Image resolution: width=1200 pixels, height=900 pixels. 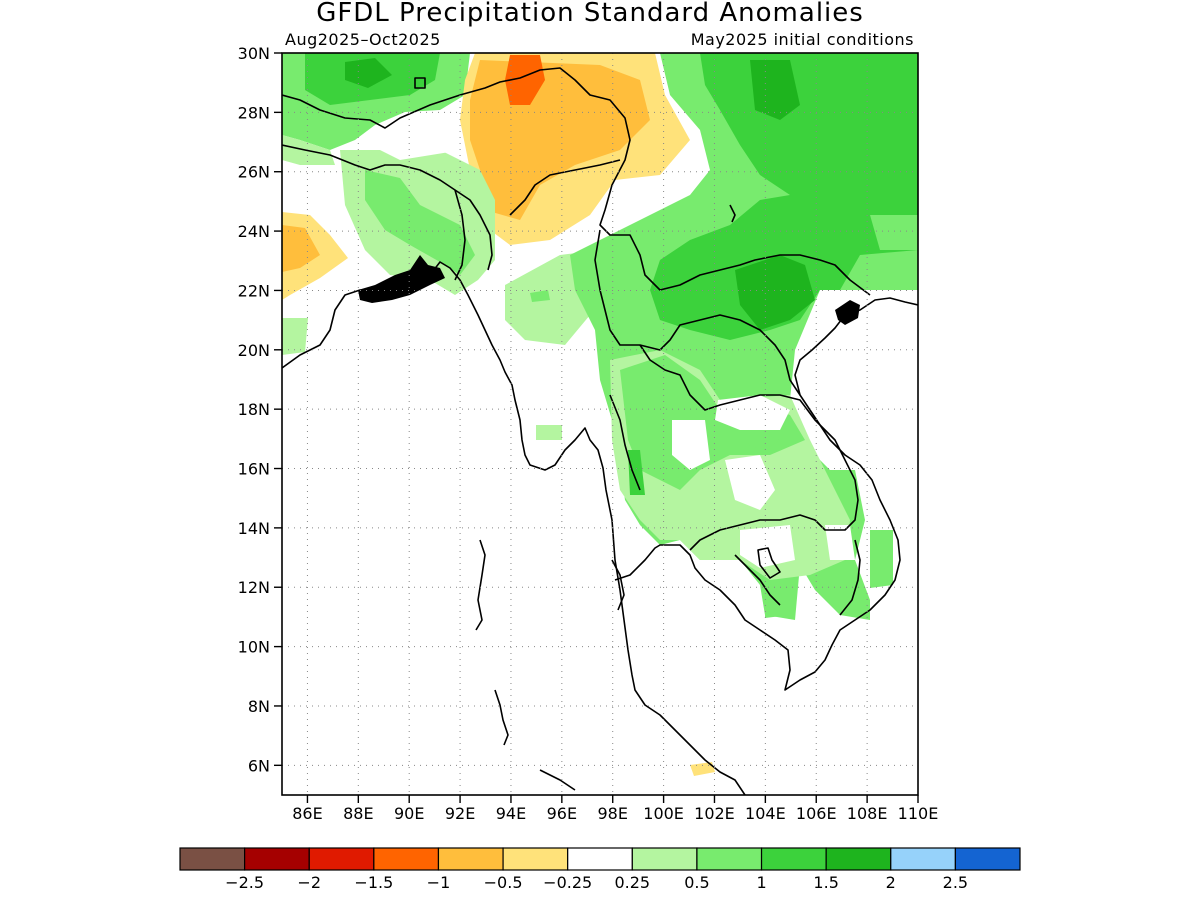 What do you see at coordinates (816, 813) in the screenshot?
I see `lon-tick-label: 106E` at bounding box center [816, 813].